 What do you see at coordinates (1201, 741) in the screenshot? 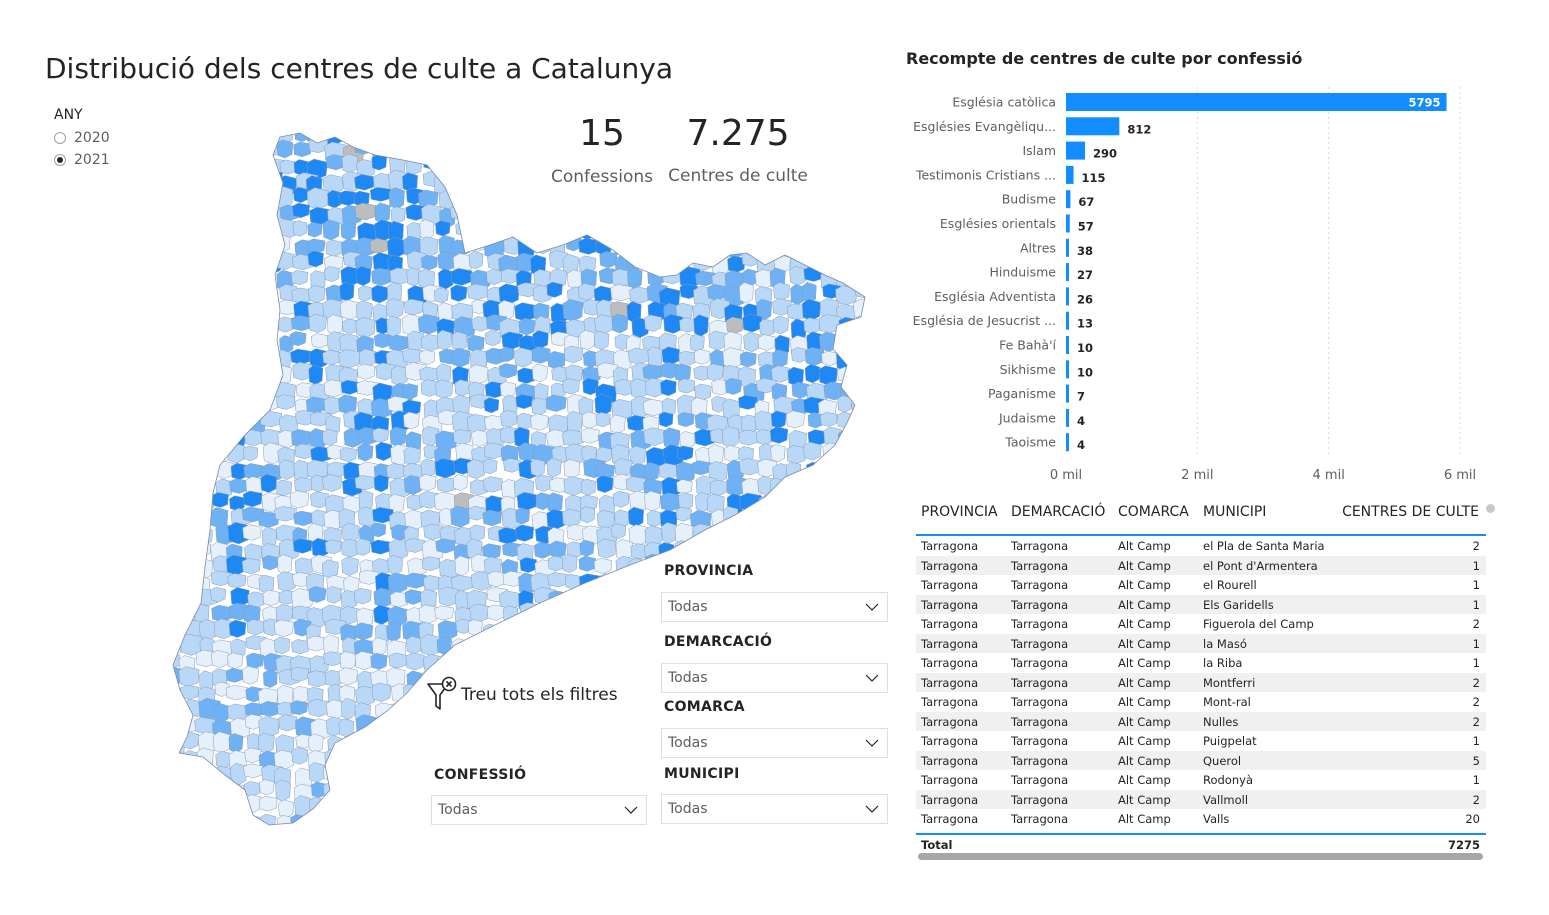
I see `table-row: Tarragona Tarragona Alt Camp Puigpelat 1` at bounding box center [1201, 741].